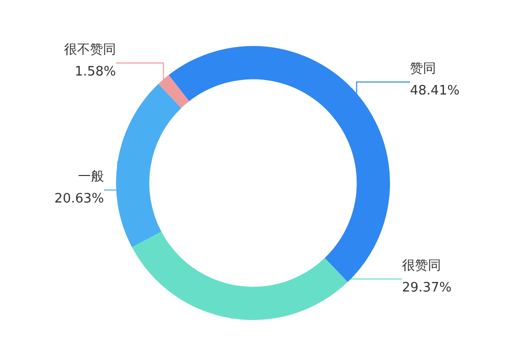 Image resolution: width=525 pixels, height=364 pixels. What do you see at coordinates (79, 199) in the screenshot?
I see `data-label: 20.63%` at bounding box center [79, 199].